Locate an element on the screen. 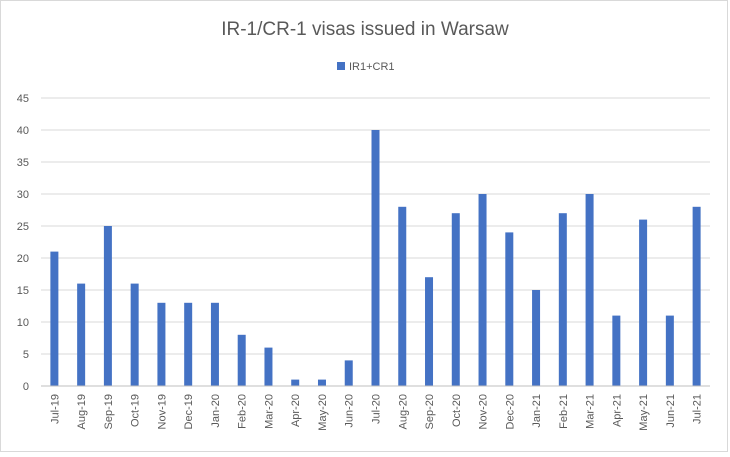 This screenshot has width=730, height=457. x-tick-label: May-20 is located at coordinates (323, 412).